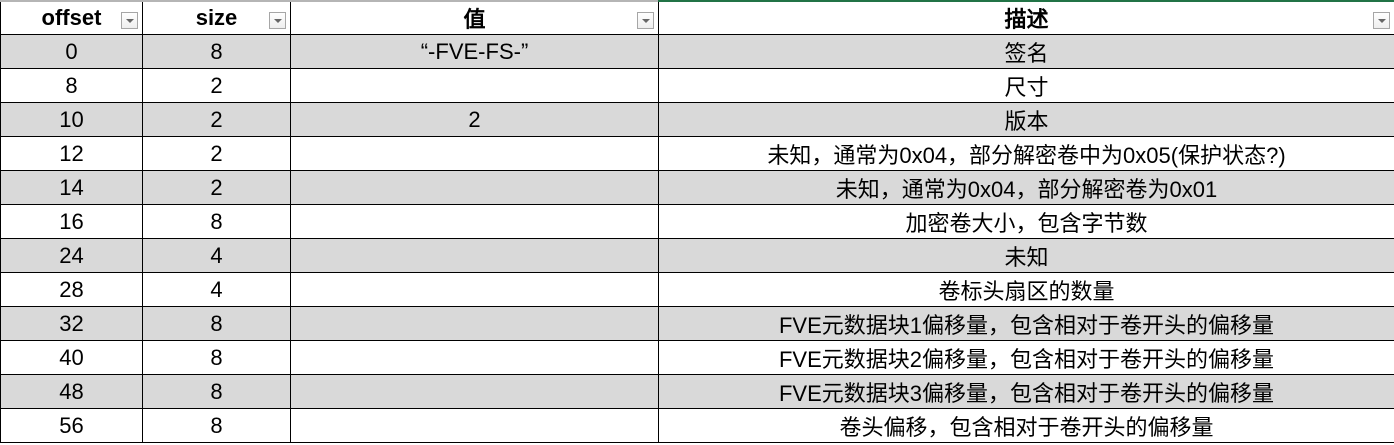 The width and height of the screenshot is (1394, 445). I want to click on header-size: size, so click(216, 18).